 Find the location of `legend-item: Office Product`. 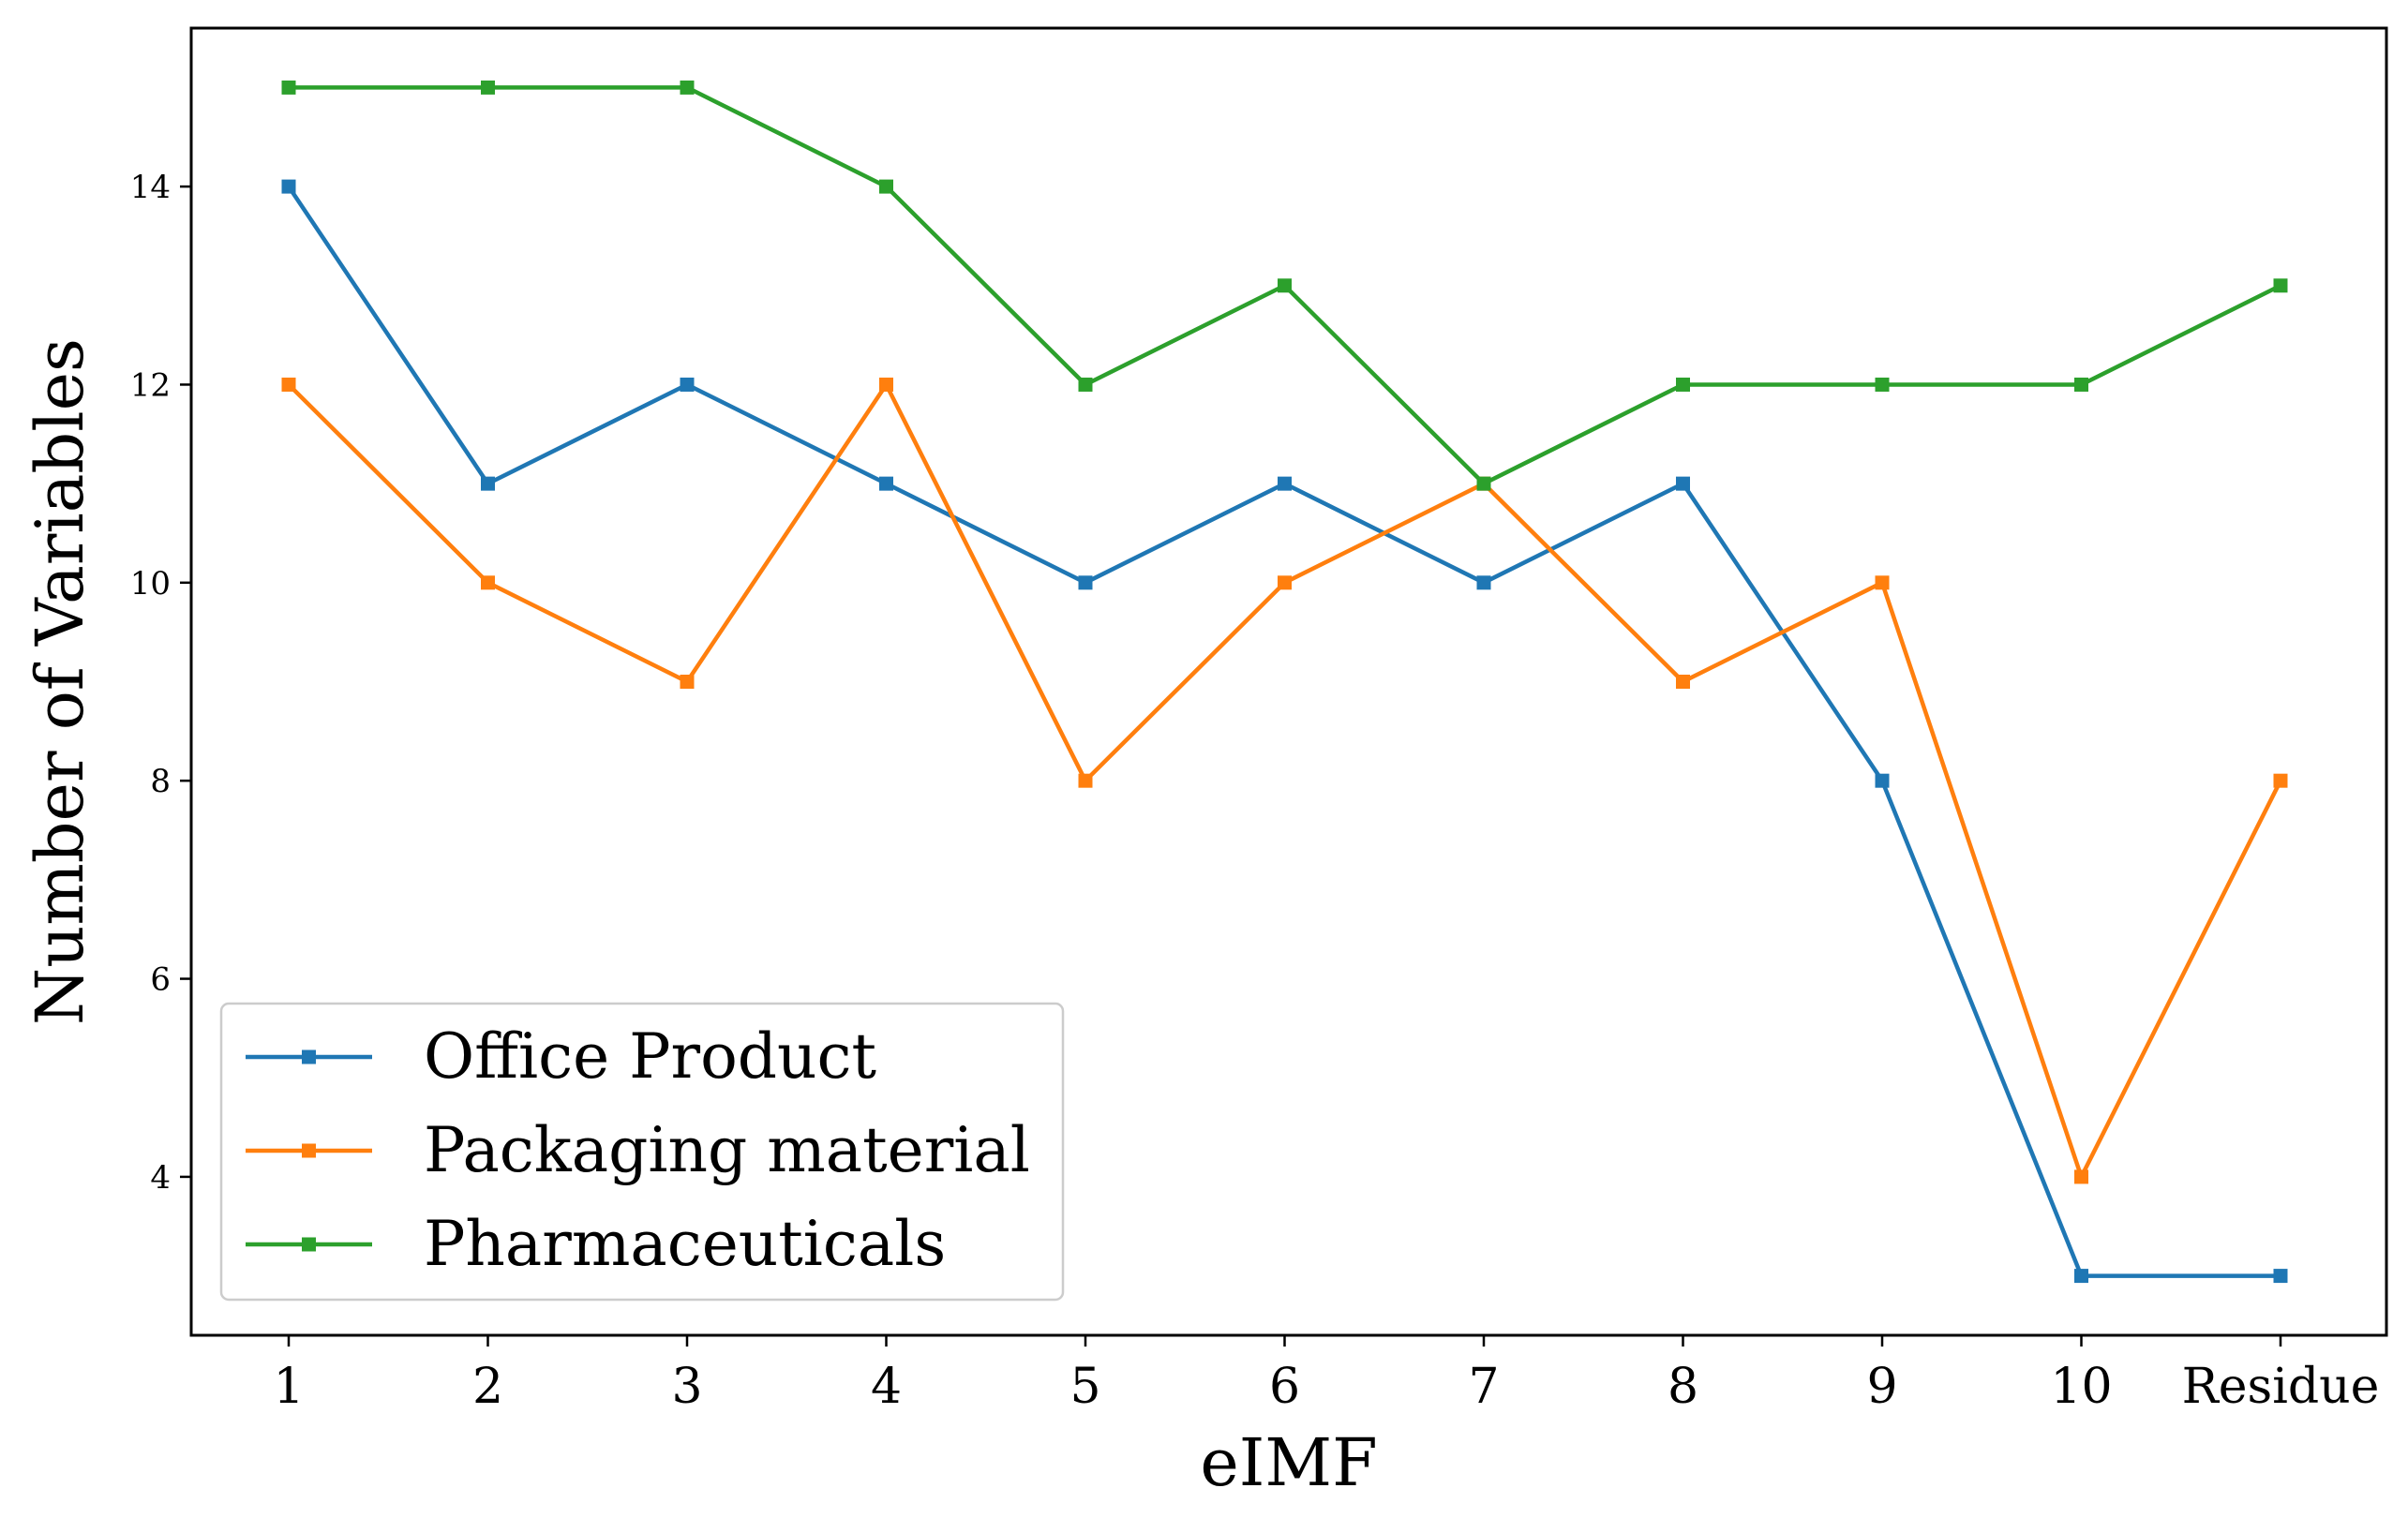

legend-item: Office Product is located at coordinates (561, 1056).